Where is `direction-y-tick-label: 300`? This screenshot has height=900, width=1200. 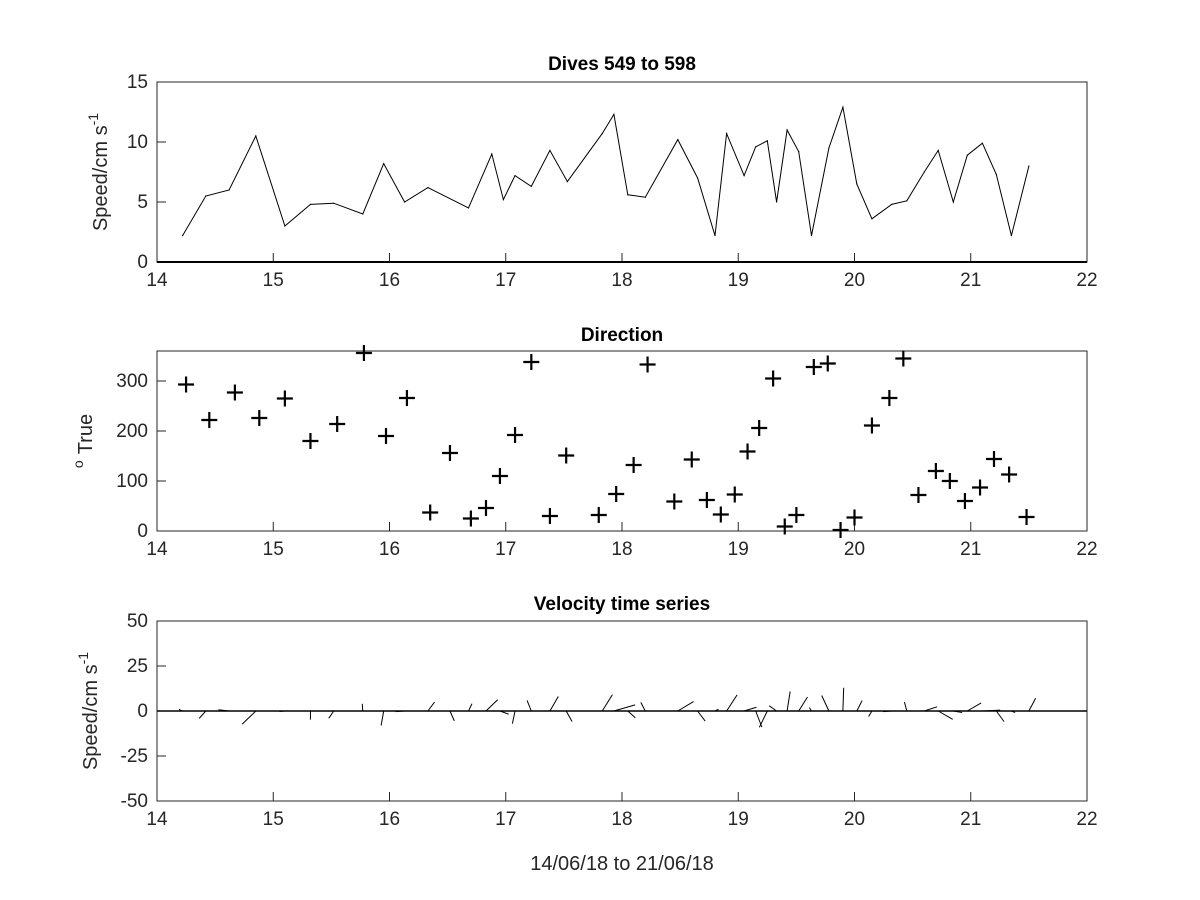
direction-y-tick-label: 300 is located at coordinates (132, 381).